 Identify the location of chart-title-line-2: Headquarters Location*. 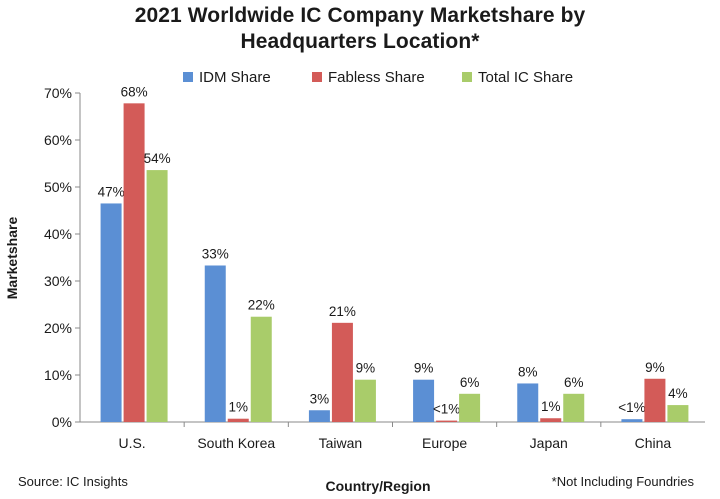
(360, 41).